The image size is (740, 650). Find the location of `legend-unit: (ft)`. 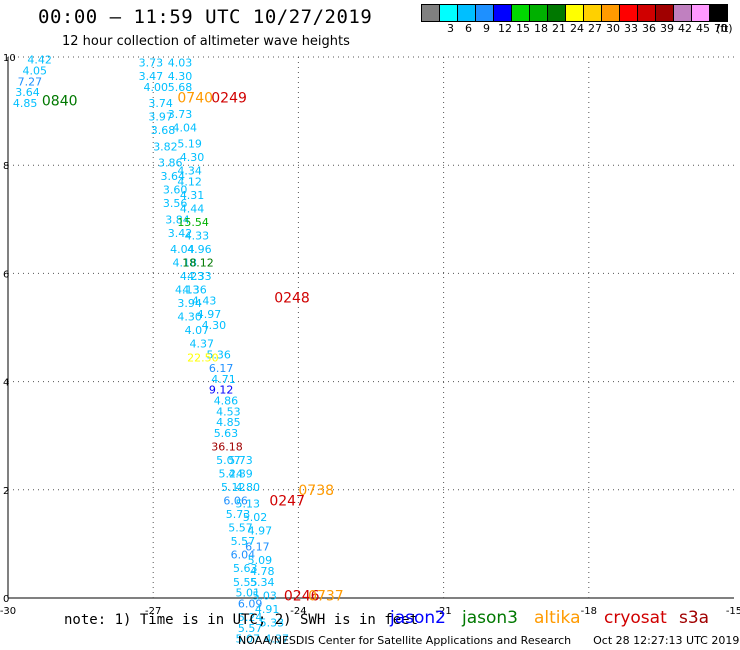

legend-unit: (ft) is located at coordinates (724, 28).